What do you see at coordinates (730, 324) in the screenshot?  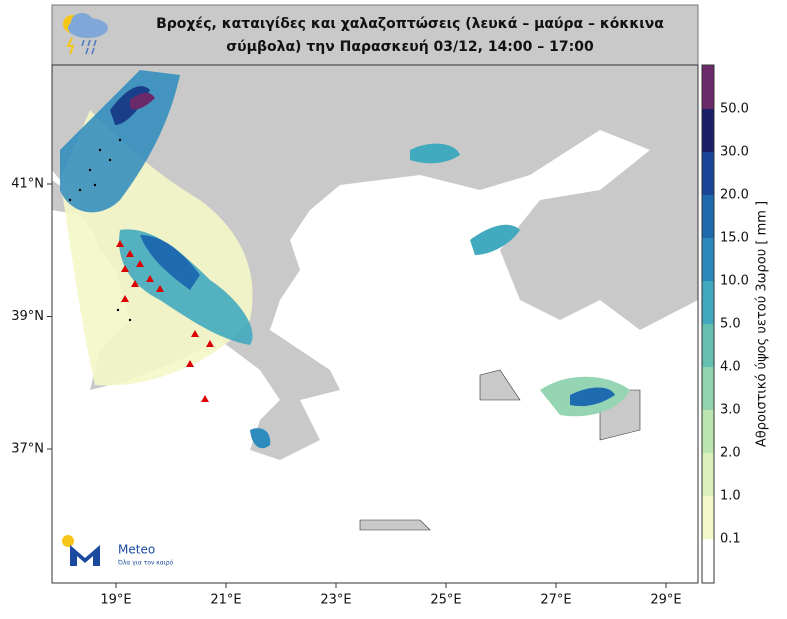 I see `colorbar-label: 5.0` at bounding box center [730, 324].